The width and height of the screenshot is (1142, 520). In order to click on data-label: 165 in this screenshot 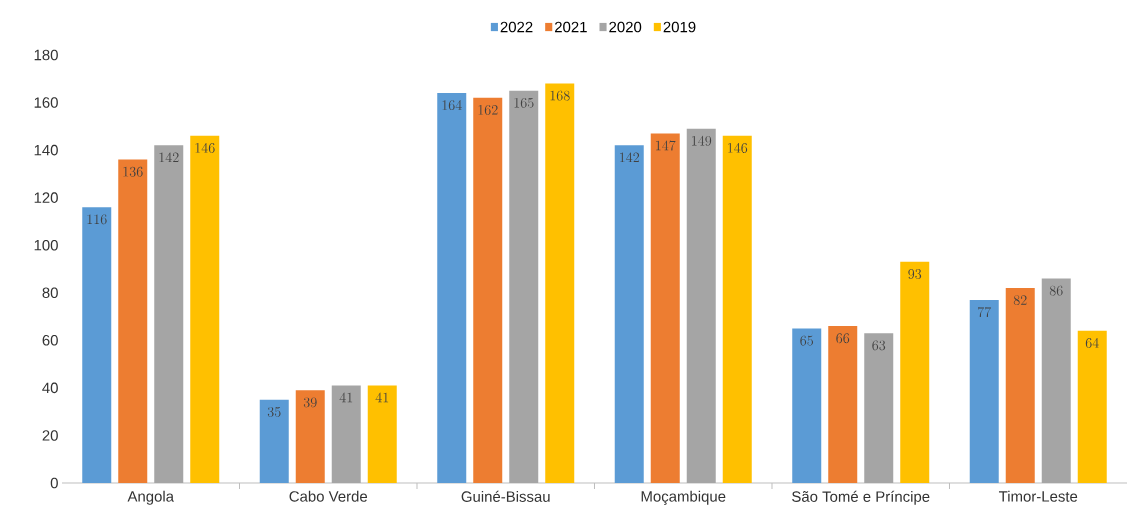, I will do `click(524, 102)`.